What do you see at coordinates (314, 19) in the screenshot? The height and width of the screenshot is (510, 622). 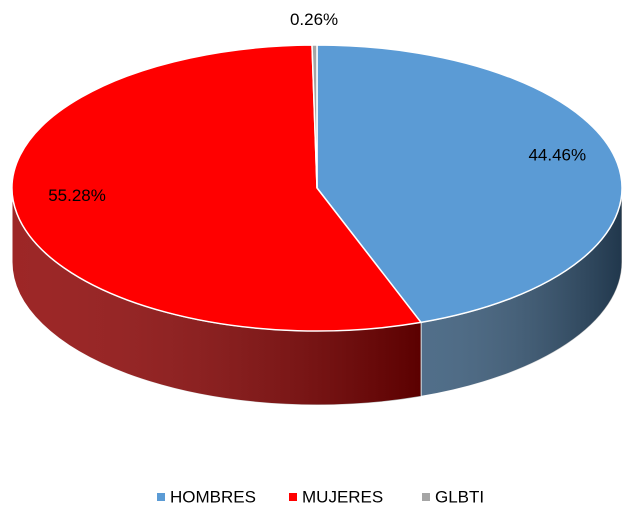 I see `data-label: 0.26%` at bounding box center [314, 19].